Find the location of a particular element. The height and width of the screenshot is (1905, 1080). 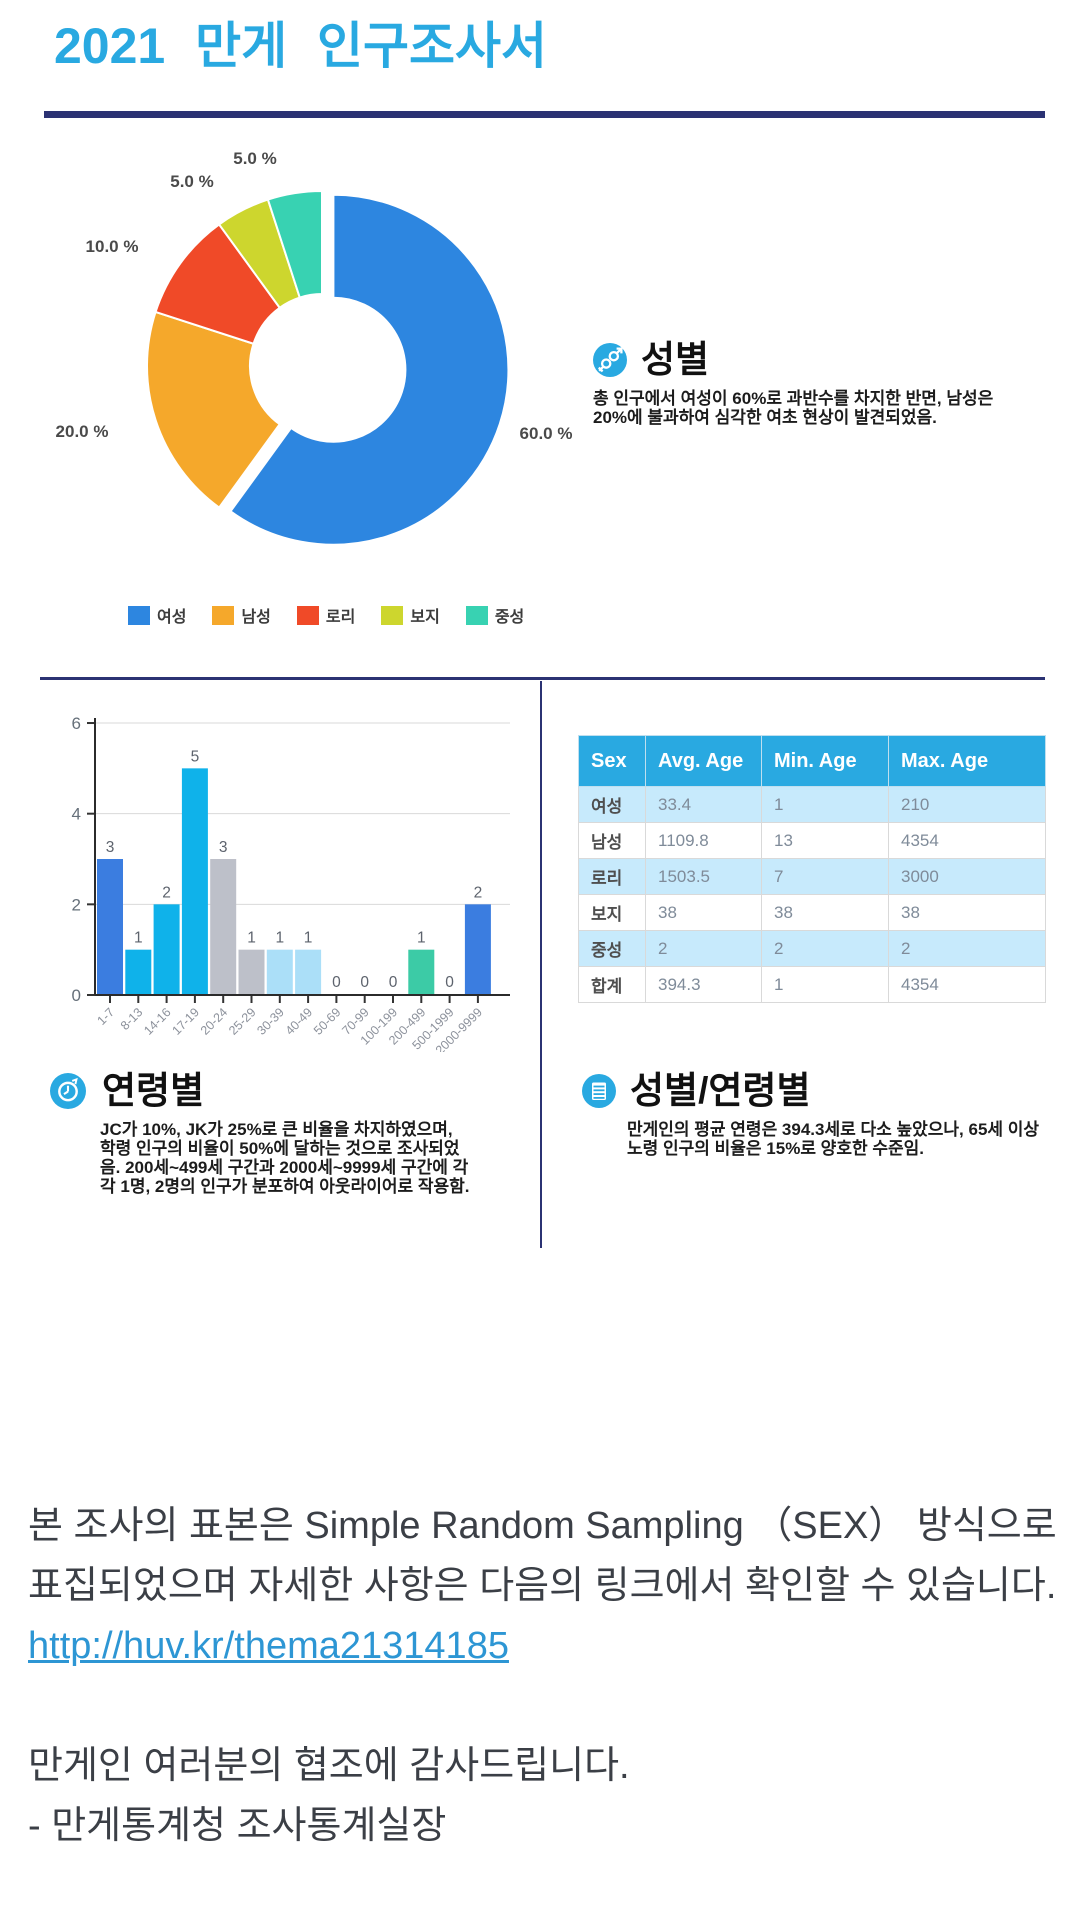

table-row-여성: 여성 33.4 1 210 is located at coordinates (812, 804).